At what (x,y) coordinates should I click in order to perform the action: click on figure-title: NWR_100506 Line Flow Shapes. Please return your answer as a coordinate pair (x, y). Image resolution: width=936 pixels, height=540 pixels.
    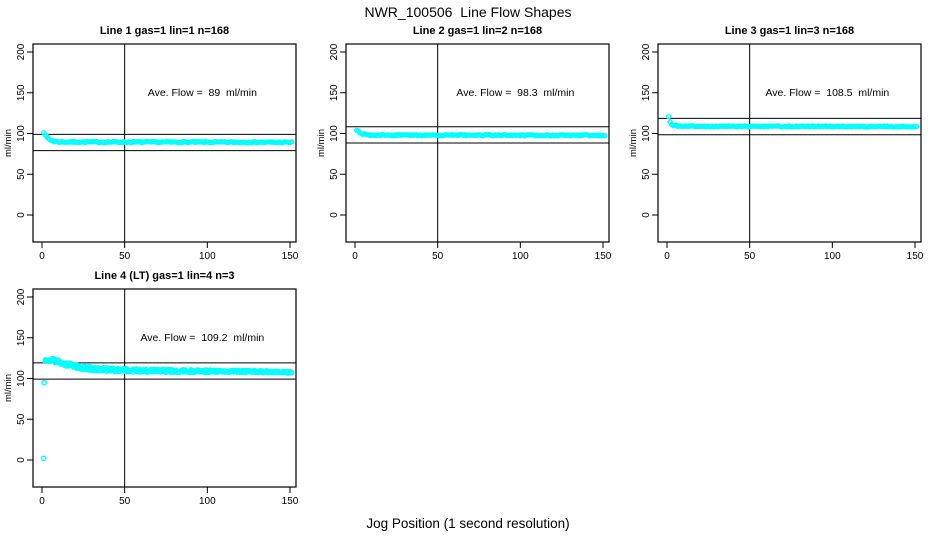
    Looking at the image, I should click on (468, 12).